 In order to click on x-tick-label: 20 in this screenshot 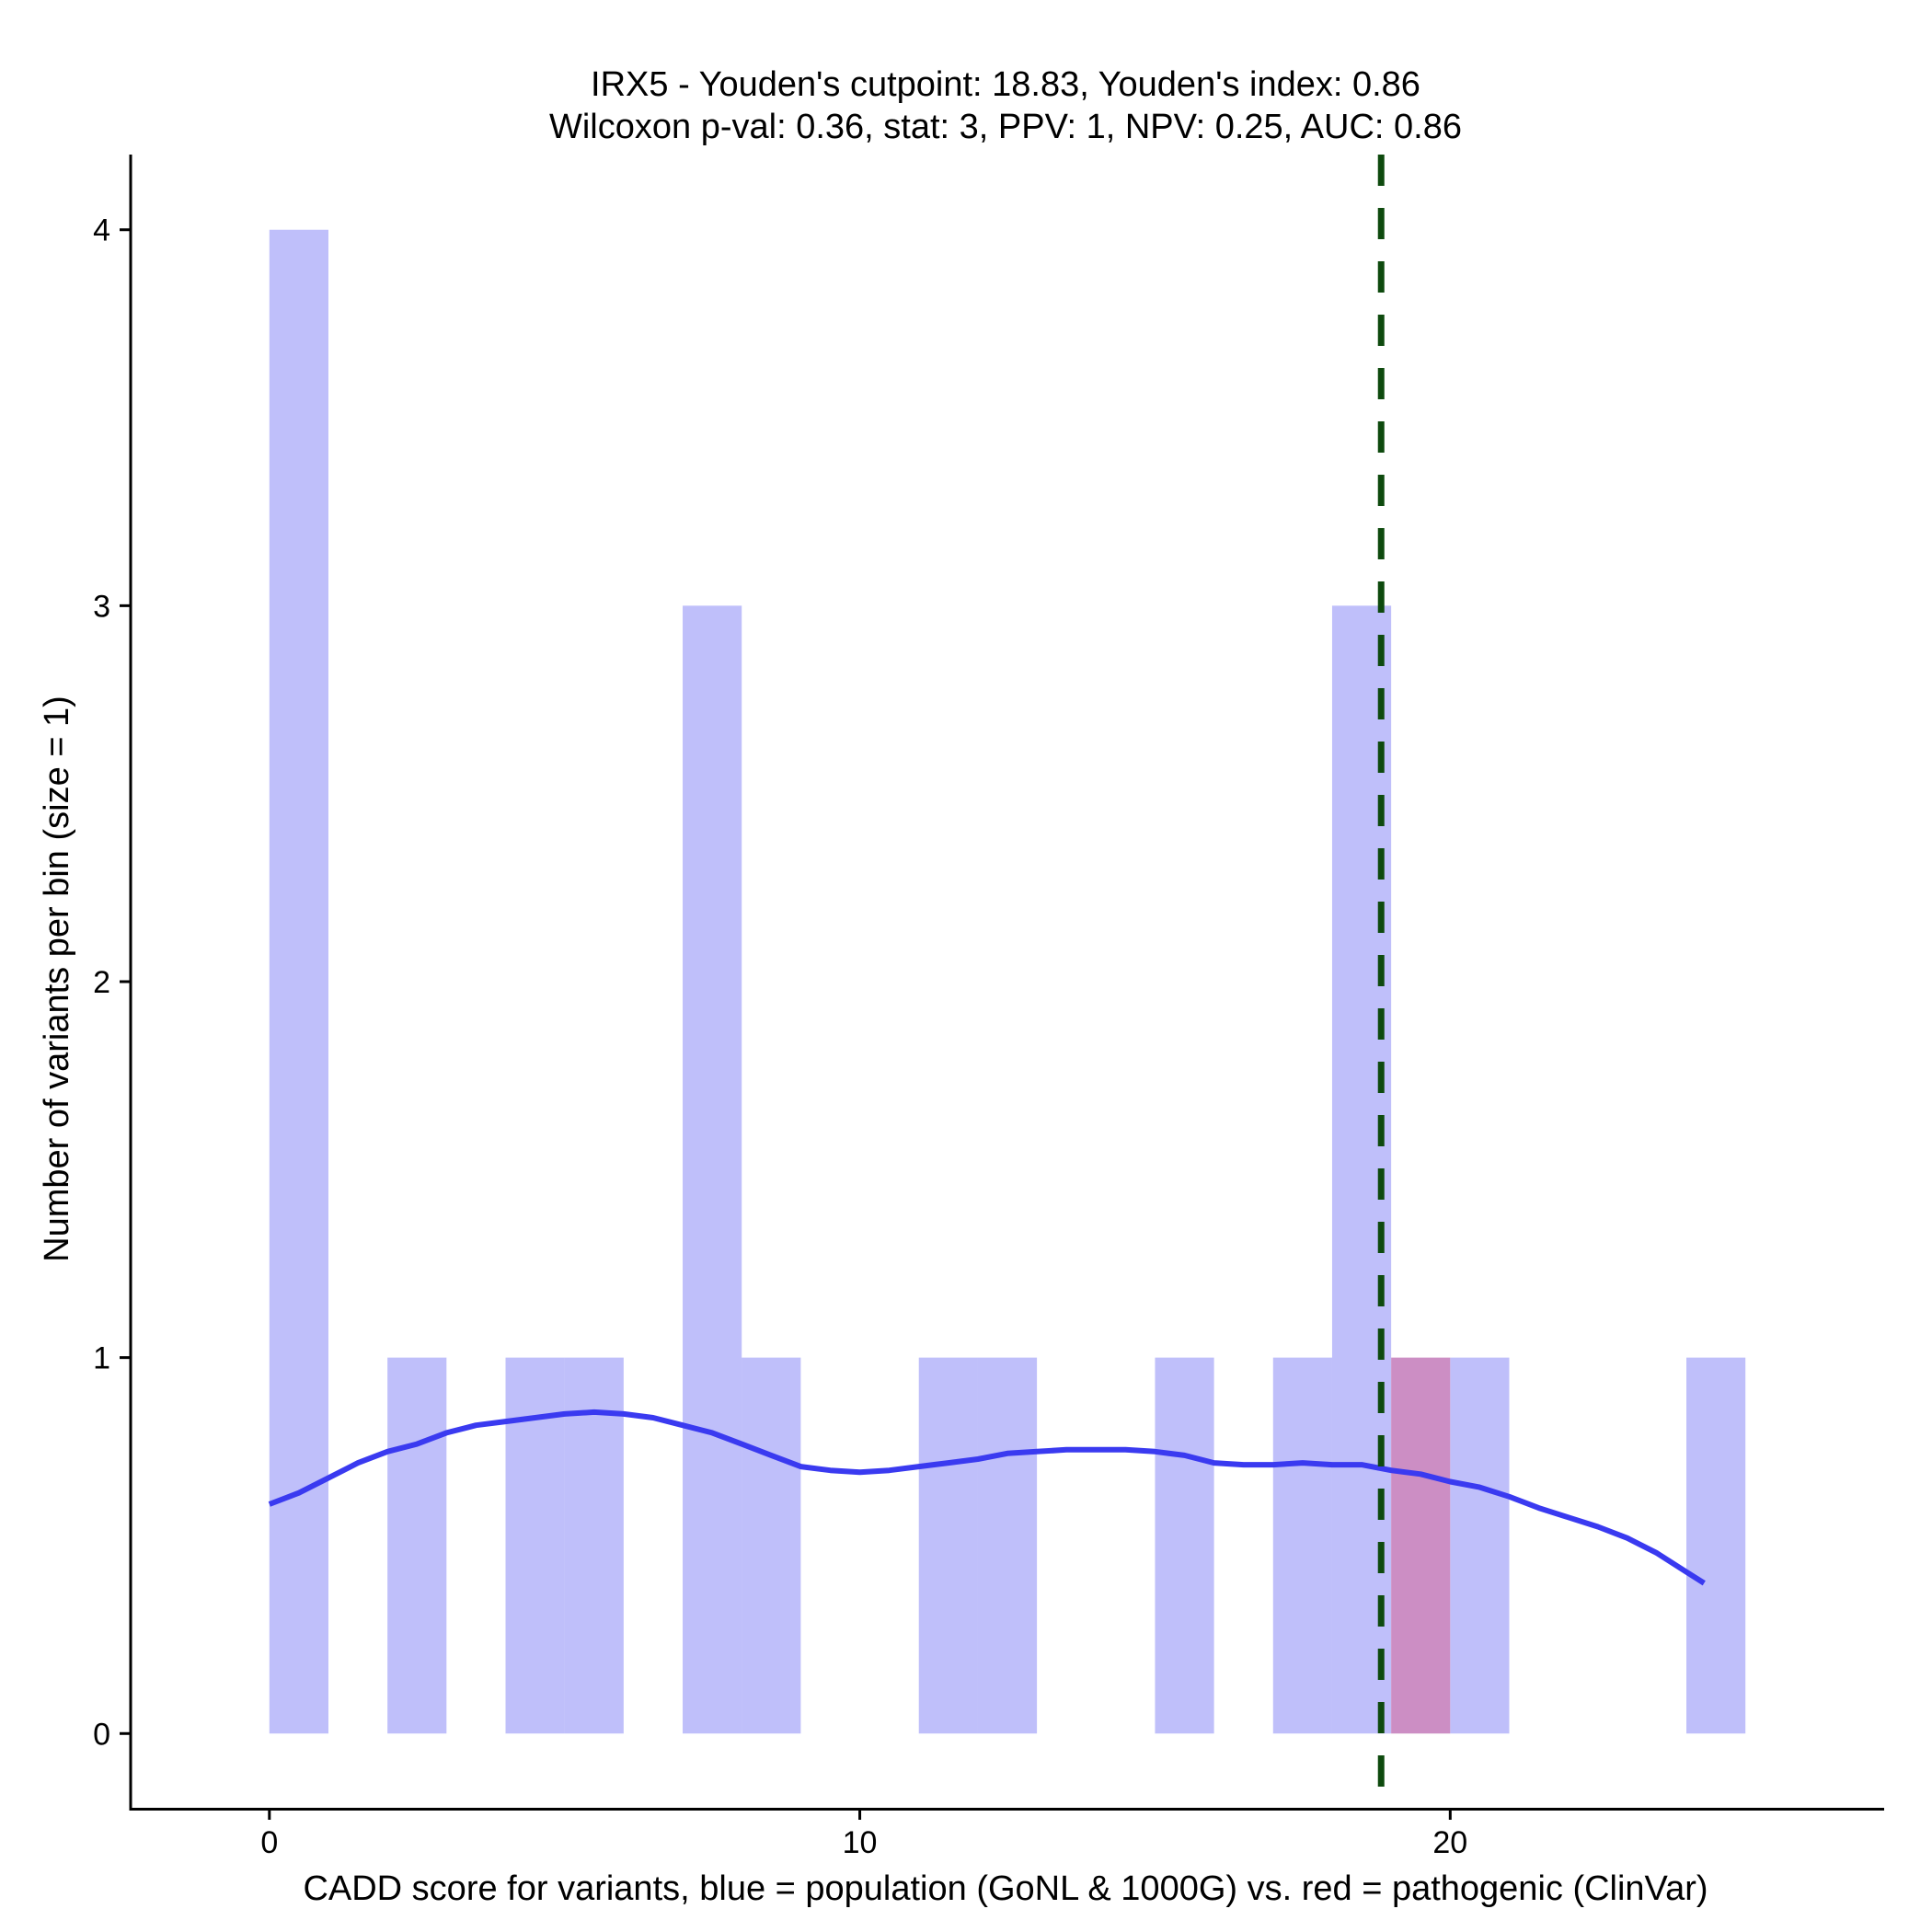, I will do `click(1449, 1842)`.